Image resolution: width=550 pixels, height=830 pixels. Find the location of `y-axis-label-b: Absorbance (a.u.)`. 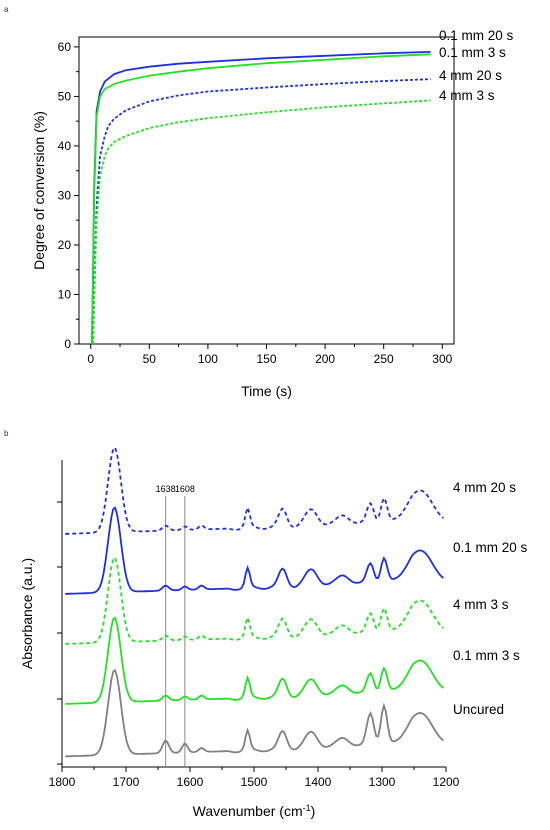

y-axis-label-b: Absorbance (a.u.) is located at coordinates (27, 613).